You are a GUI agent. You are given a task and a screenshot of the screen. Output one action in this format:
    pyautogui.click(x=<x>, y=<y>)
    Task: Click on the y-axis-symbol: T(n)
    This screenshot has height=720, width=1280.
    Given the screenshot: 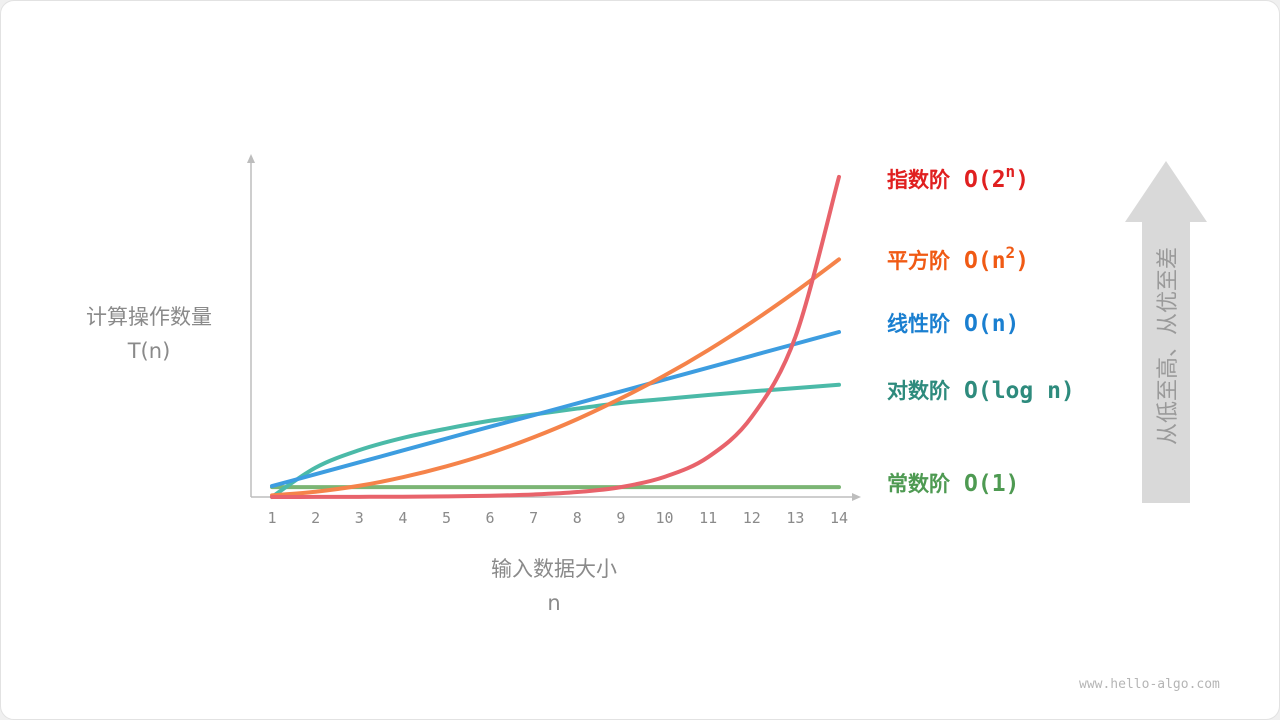 What is the action you would take?
    pyautogui.click(x=149, y=351)
    